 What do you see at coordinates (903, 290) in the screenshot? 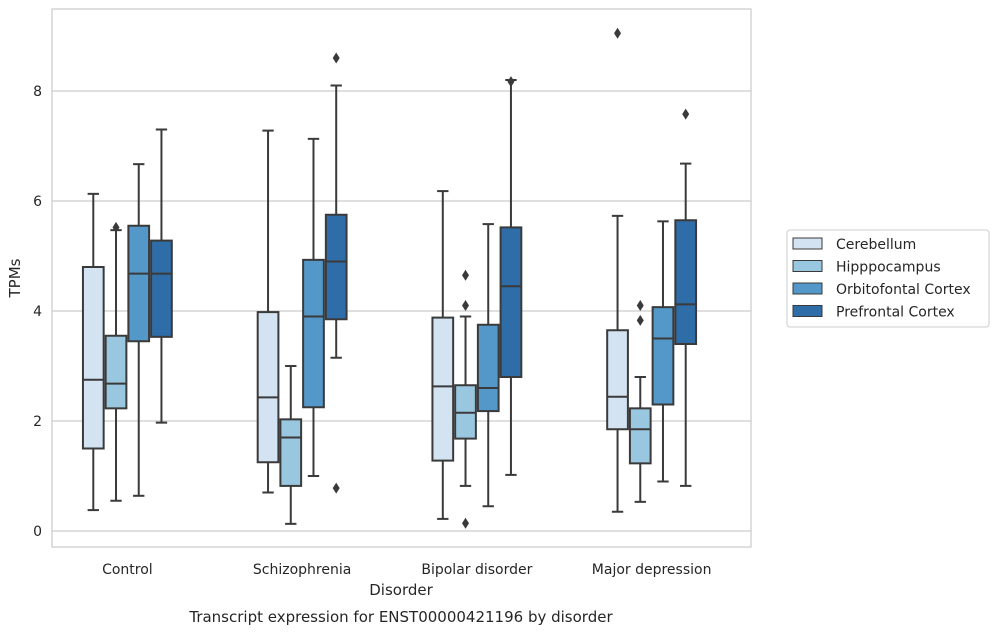
I see `legend-label: Orbitofontal Cortex` at bounding box center [903, 290].